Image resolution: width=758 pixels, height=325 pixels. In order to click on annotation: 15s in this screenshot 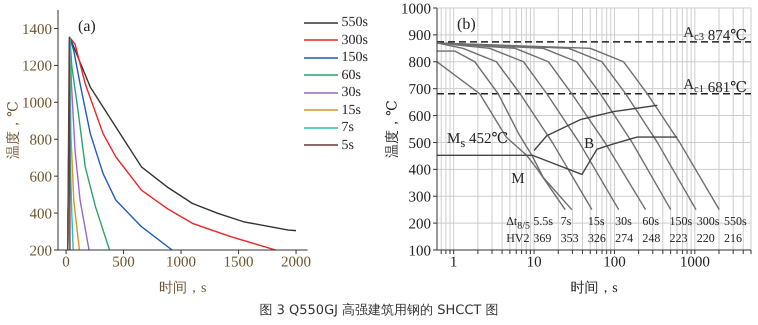, I will do `click(596, 220)`.